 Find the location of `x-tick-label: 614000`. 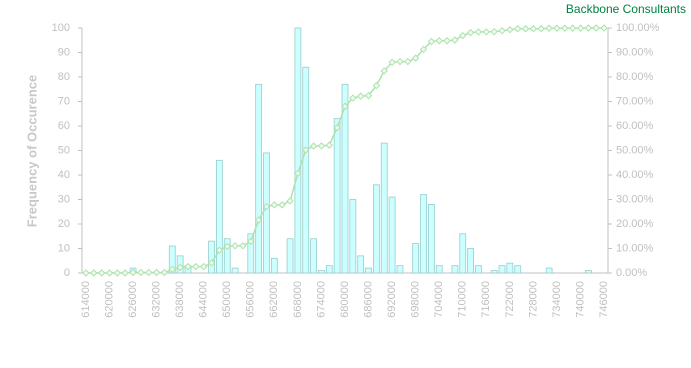

x-tick-label: 614000 is located at coordinates (86, 299).